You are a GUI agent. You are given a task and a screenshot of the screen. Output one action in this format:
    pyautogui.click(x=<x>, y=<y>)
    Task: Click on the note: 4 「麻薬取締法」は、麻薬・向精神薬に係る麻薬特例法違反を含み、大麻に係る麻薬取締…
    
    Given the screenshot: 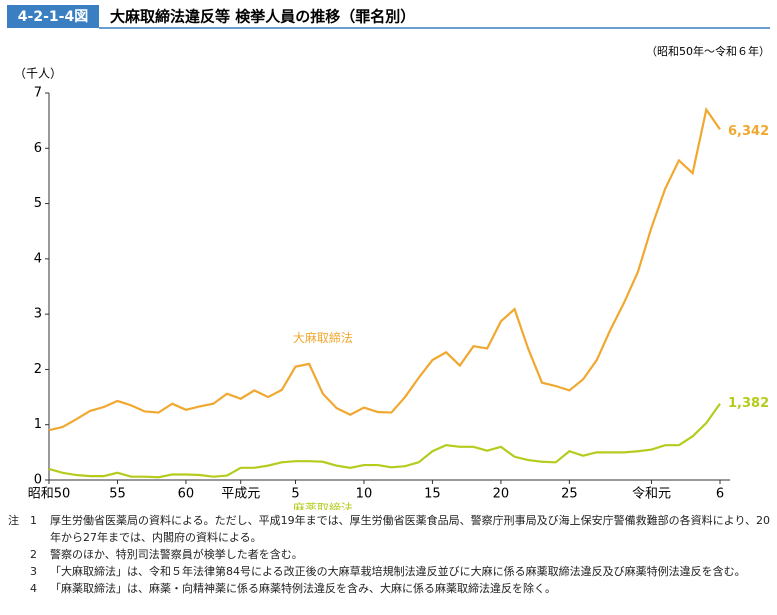 What is the action you would take?
    pyautogui.click(x=390, y=588)
    